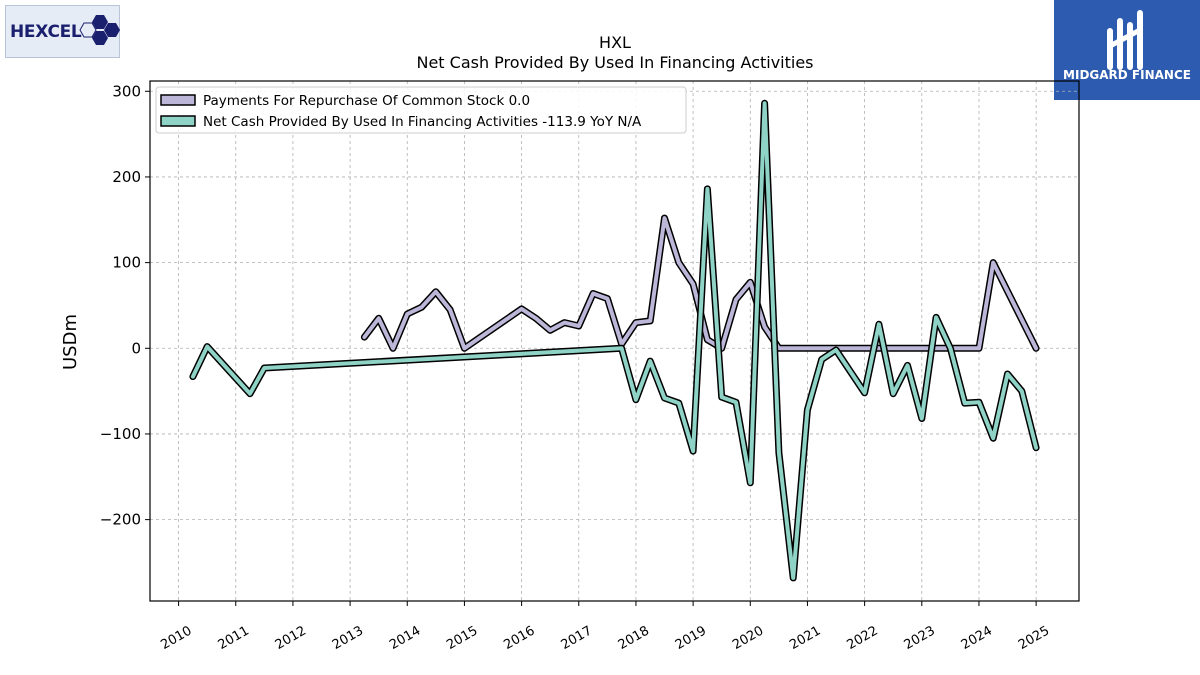  I want to click on legend-swatch-financing, so click(178, 121).